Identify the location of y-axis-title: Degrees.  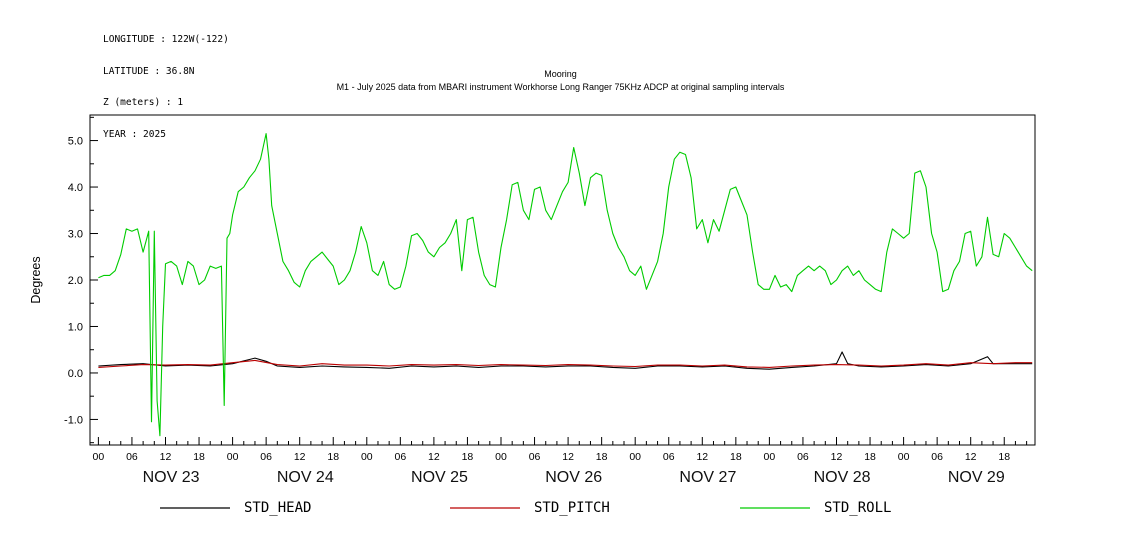
(36, 279).